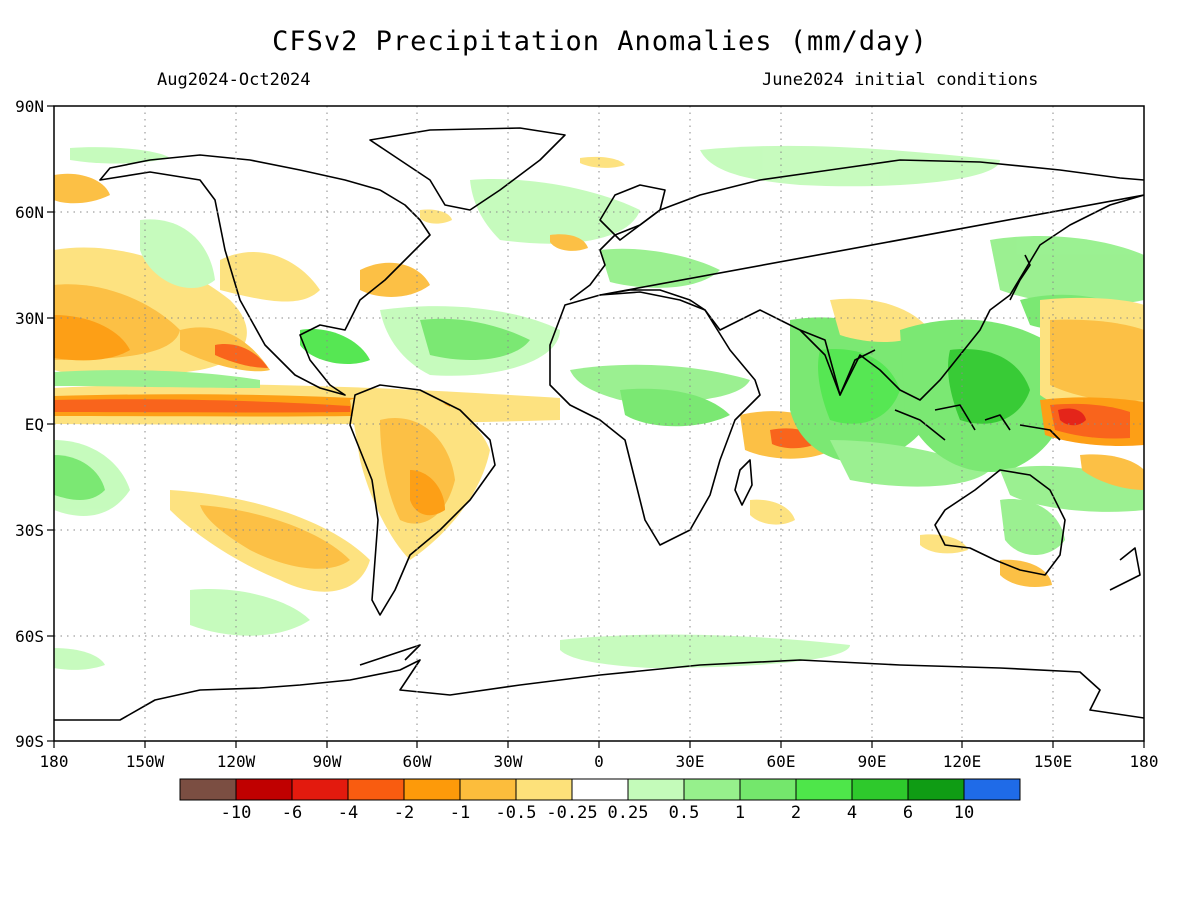 This screenshot has height=900, width=1200. What do you see at coordinates (120, 155) in the screenshot?
I see `arctic-wet` at bounding box center [120, 155].